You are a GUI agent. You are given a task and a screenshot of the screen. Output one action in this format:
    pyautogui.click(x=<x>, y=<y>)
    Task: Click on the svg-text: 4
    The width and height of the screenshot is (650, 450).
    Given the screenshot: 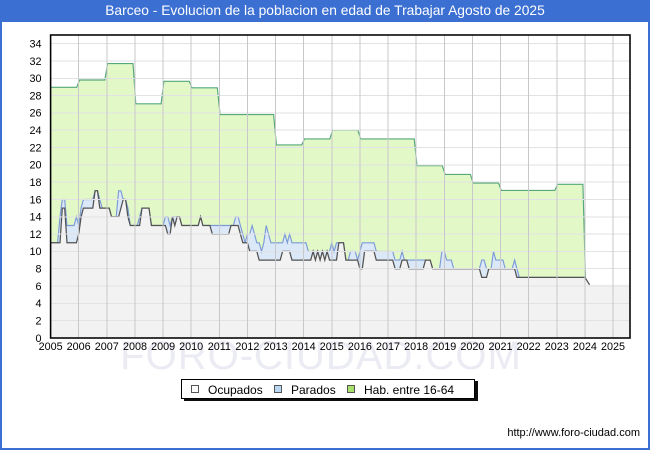 What is the action you would take?
    pyautogui.click(x=38, y=304)
    